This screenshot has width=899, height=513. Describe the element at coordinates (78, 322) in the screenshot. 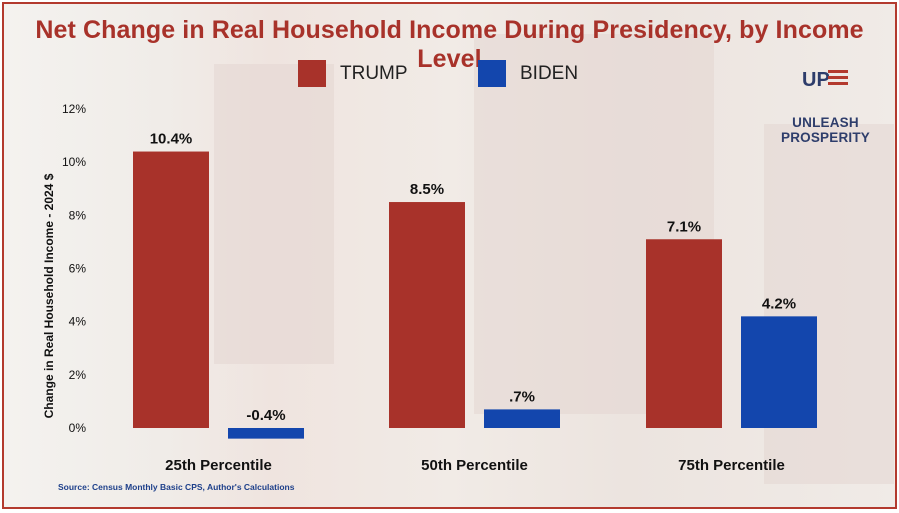

I see `y-tick-label: 4%` at that location.